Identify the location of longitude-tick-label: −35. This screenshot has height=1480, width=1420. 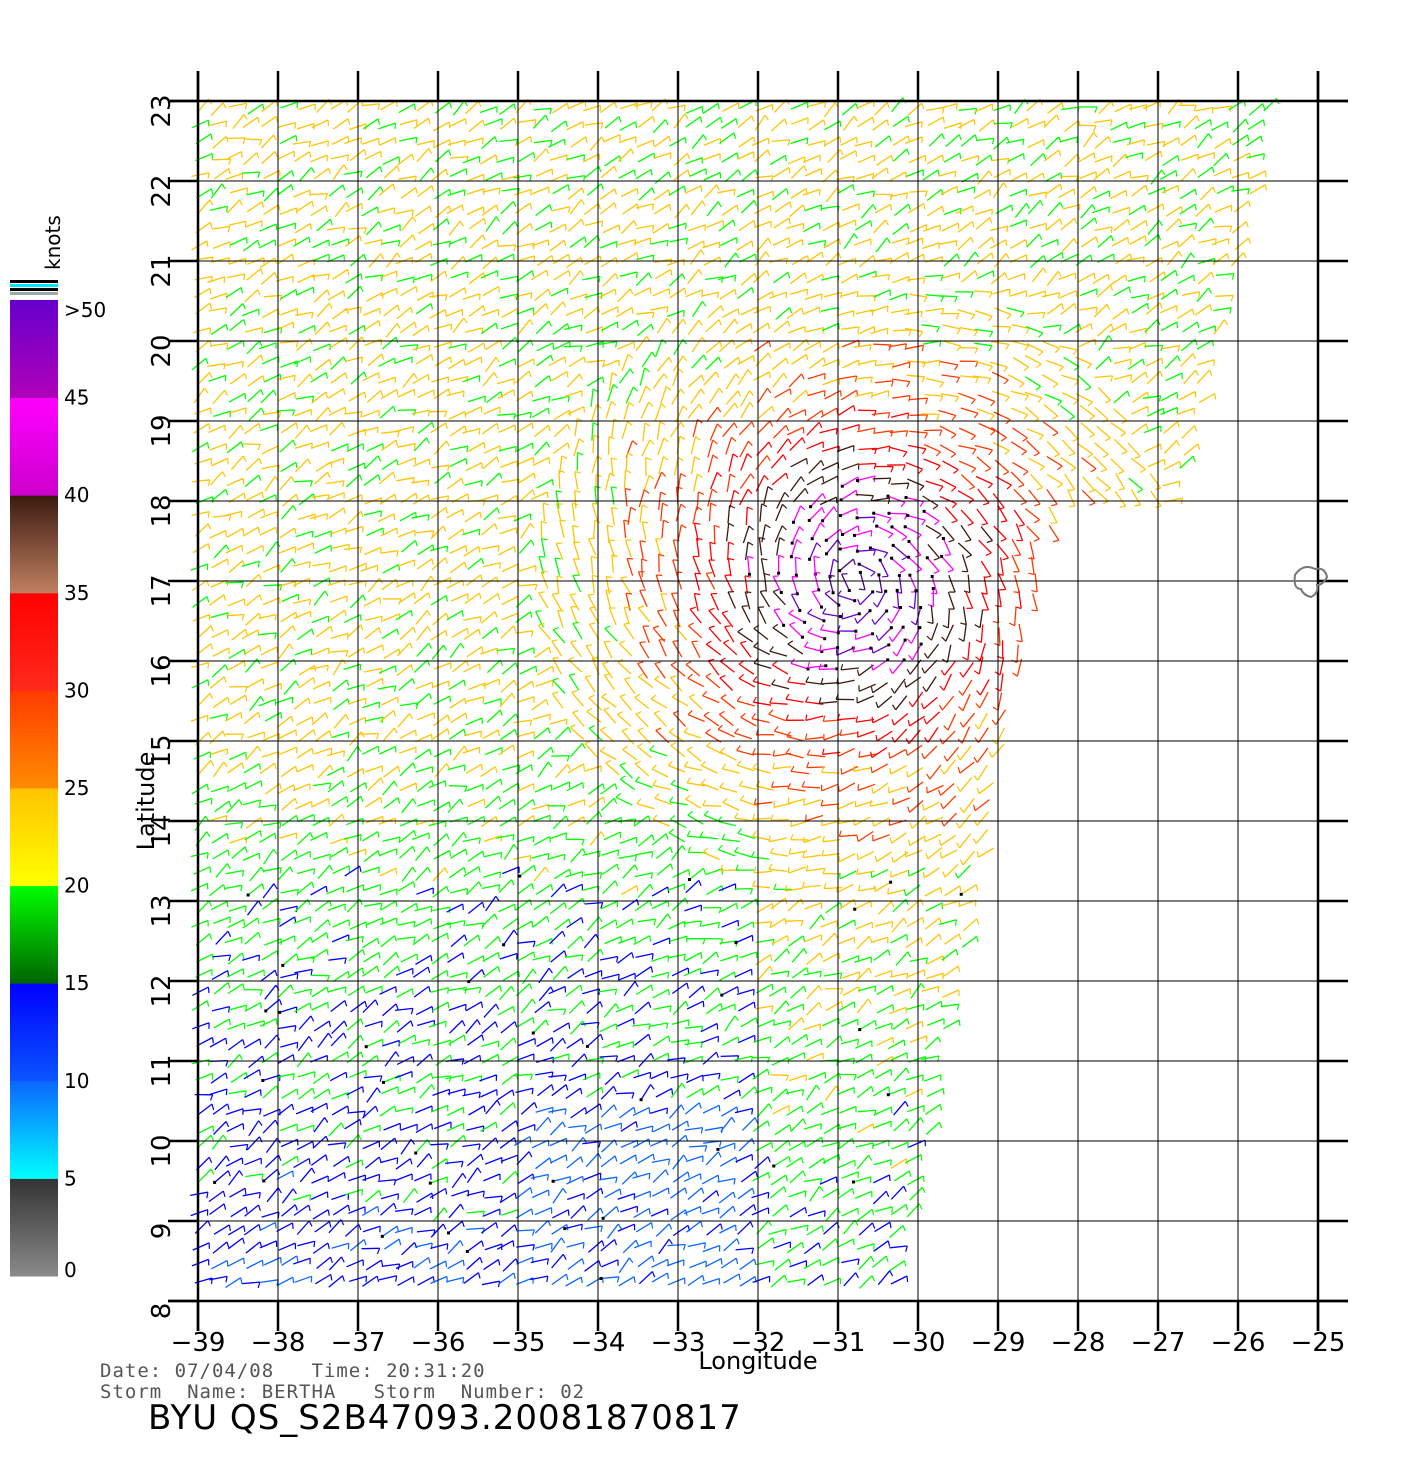
(518, 1343).